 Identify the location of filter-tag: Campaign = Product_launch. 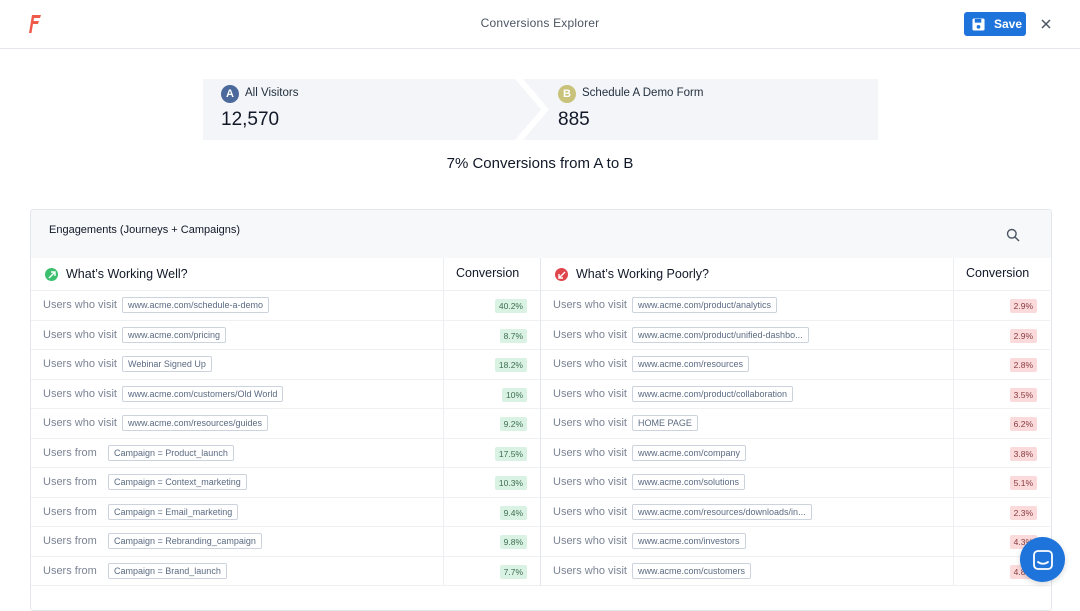
(171, 452).